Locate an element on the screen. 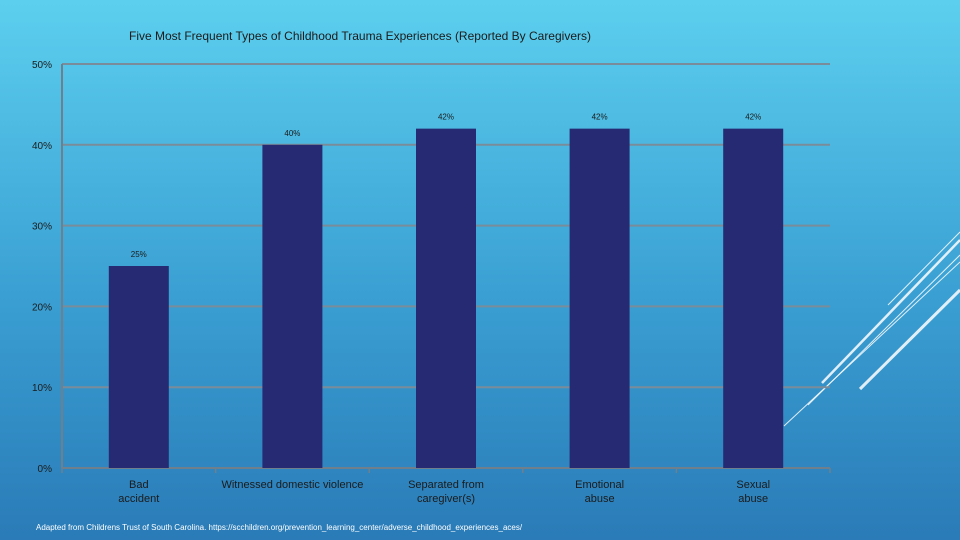  category-label-line: Witnessed domestic violence is located at coordinates (292, 485).